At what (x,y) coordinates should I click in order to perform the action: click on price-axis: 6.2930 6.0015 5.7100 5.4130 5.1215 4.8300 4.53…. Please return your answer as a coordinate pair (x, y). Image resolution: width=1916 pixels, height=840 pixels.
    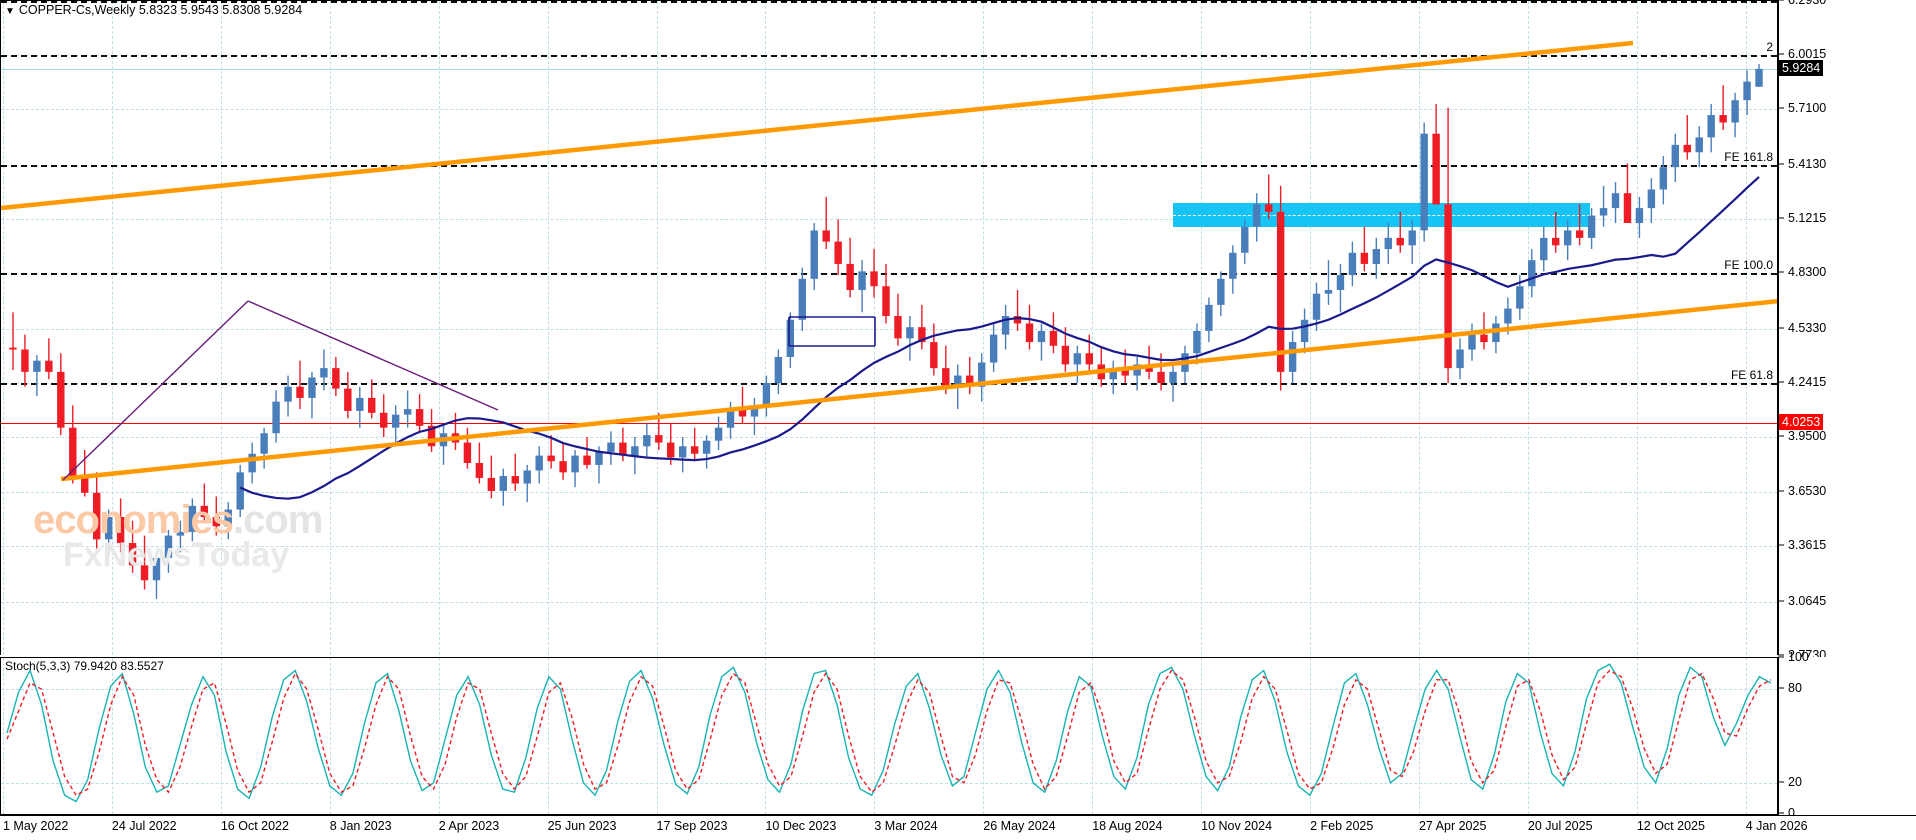
    Looking at the image, I should click on (1847, 331).